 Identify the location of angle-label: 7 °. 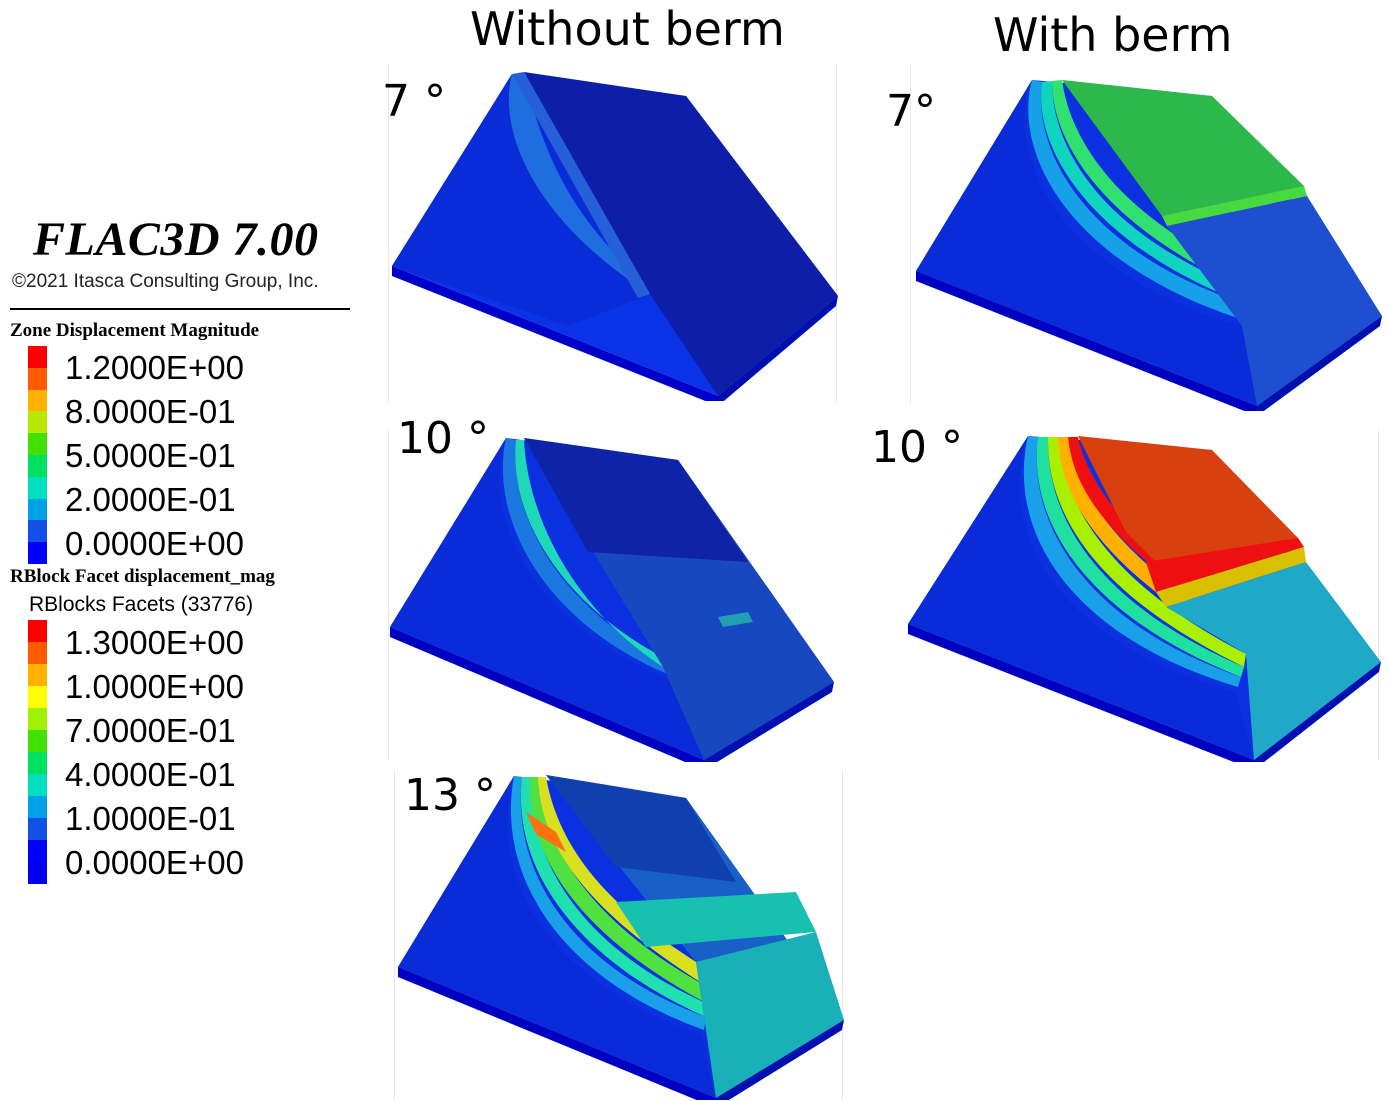
(414, 101).